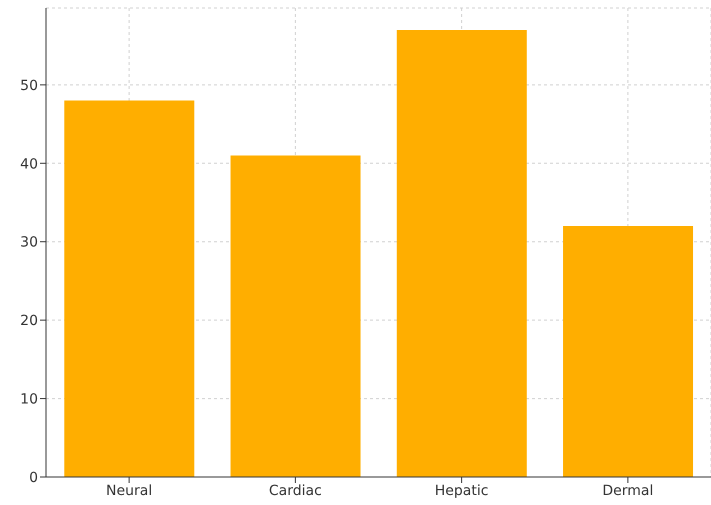 This screenshot has width=711, height=505. Describe the element at coordinates (29, 400) in the screenshot. I see `y-tick-label: 10` at that location.